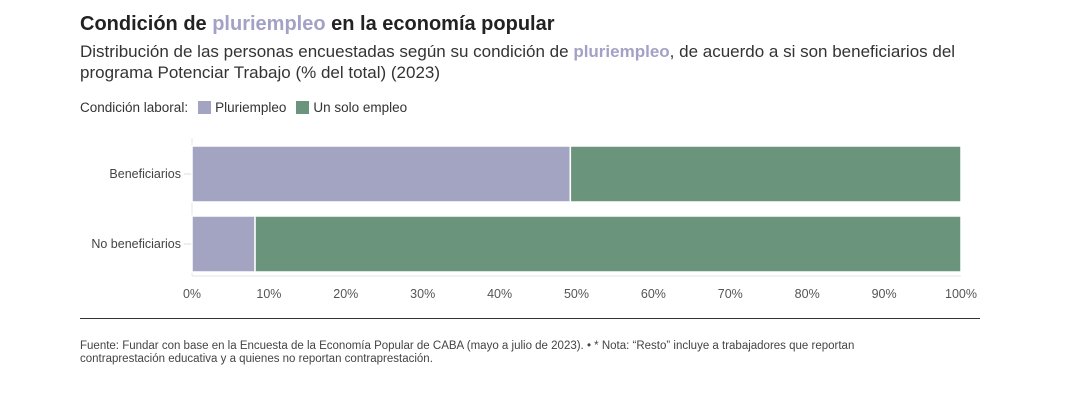 This screenshot has width=1065, height=401. What do you see at coordinates (653, 294) in the screenshot?
I see `x-tick-label: 60%` at bounding box center [653, 294].